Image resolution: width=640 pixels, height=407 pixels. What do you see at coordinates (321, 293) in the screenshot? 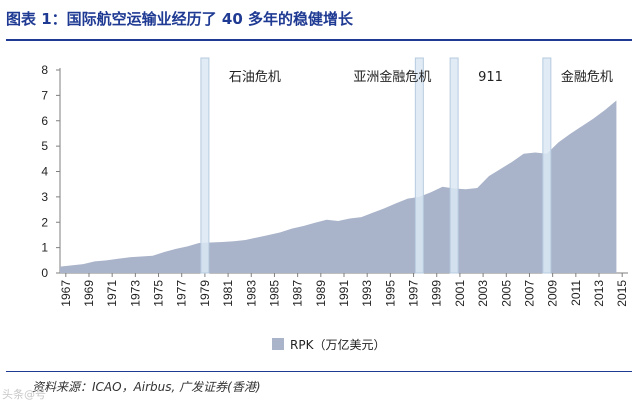
I see `x-tick-label: 1989` at bounding box center [321, 293].